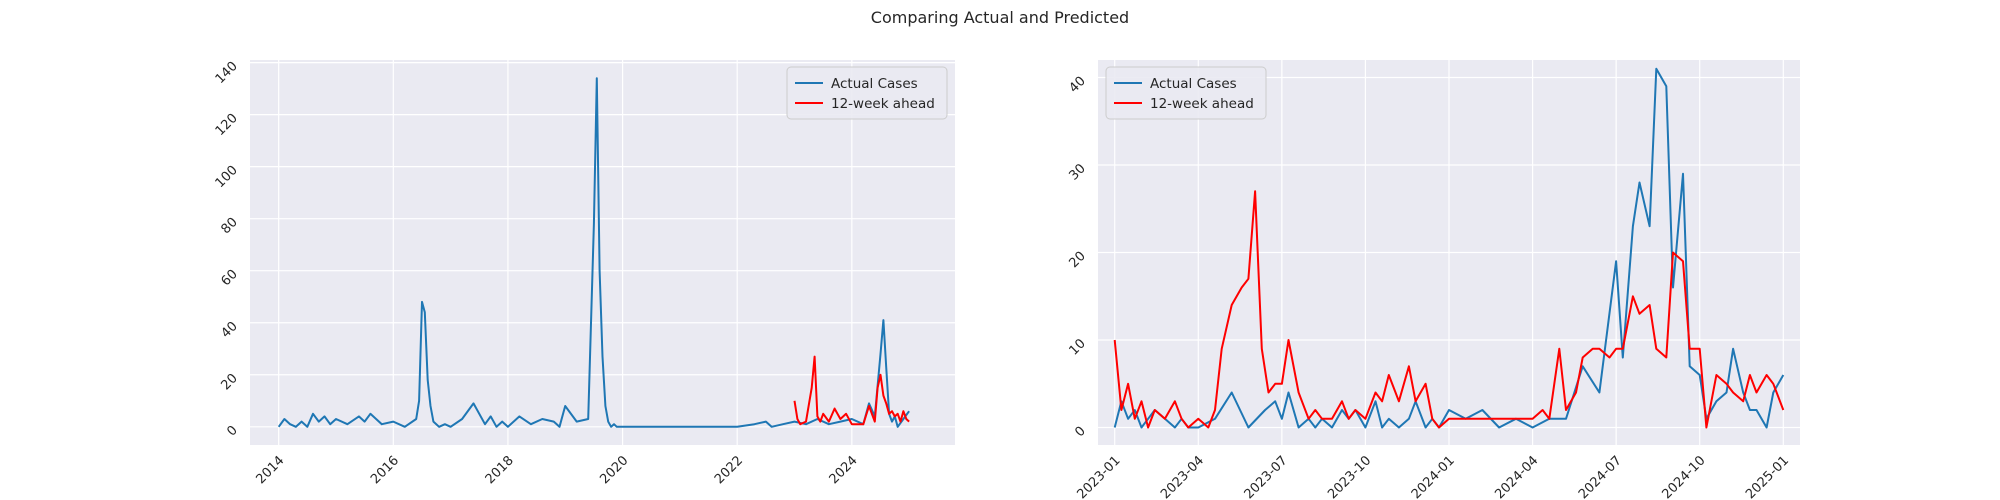  What do you see at coordinates (1433, 476) in the screenshot?
I see `x-tick-label: 2024-01` at bounding box center [1433, 476].